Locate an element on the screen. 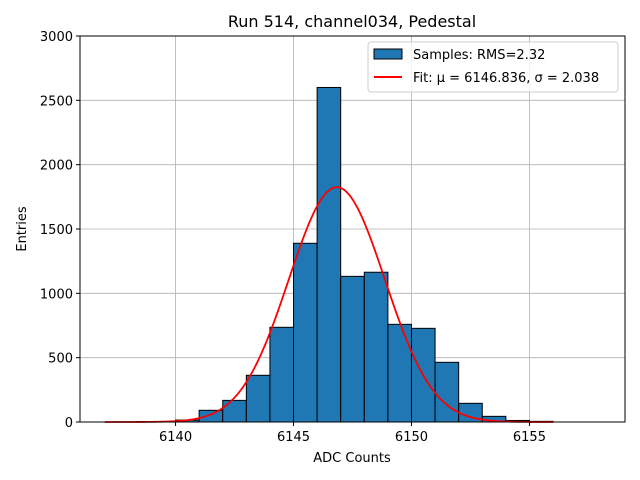 This screenshot has height=480, width=640. y-tick-label: 1500 is located at coordinates (56, 230).